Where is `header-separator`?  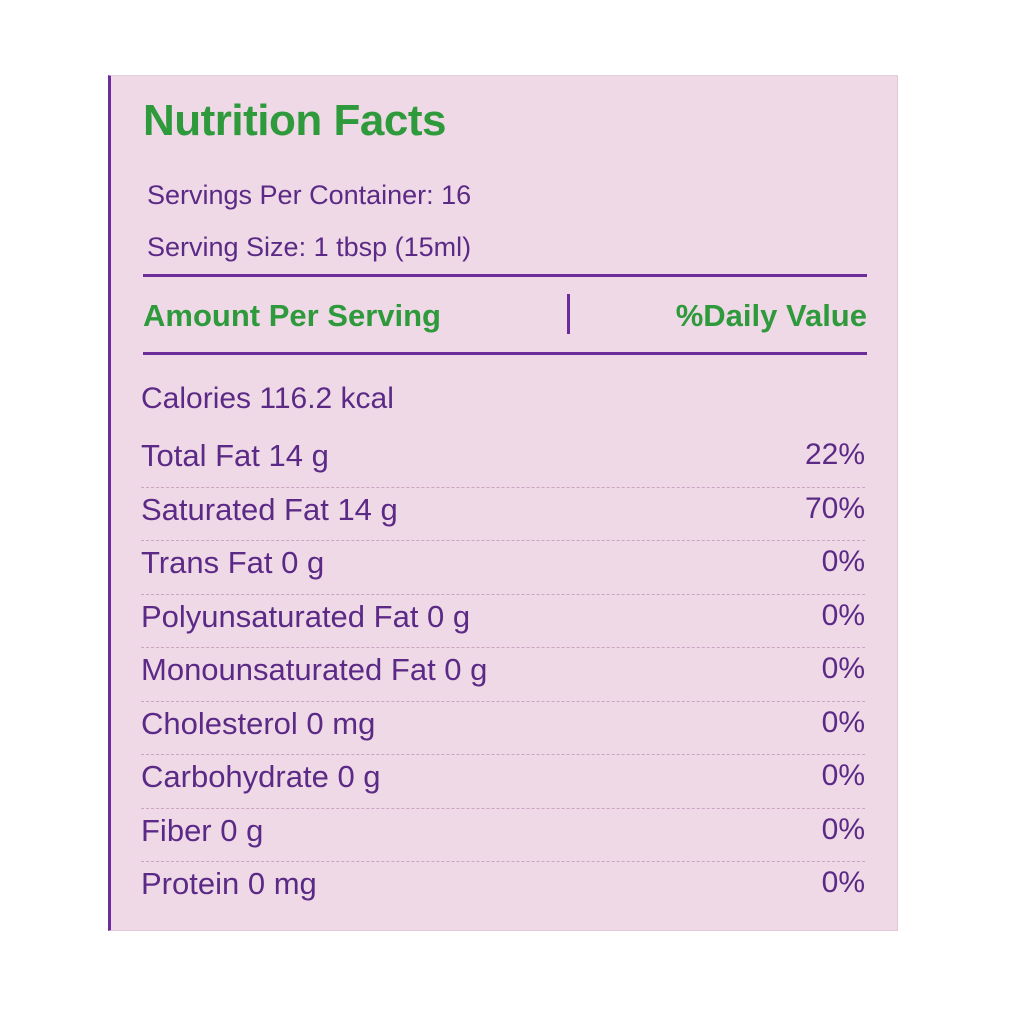 header-separator is located at coordinates (568, 314).